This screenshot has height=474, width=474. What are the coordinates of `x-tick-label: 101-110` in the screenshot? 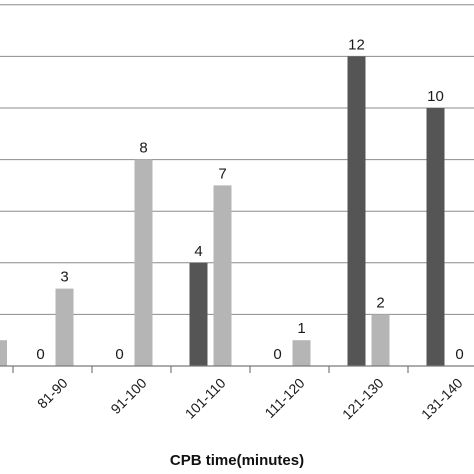 It's located at (205, 398).